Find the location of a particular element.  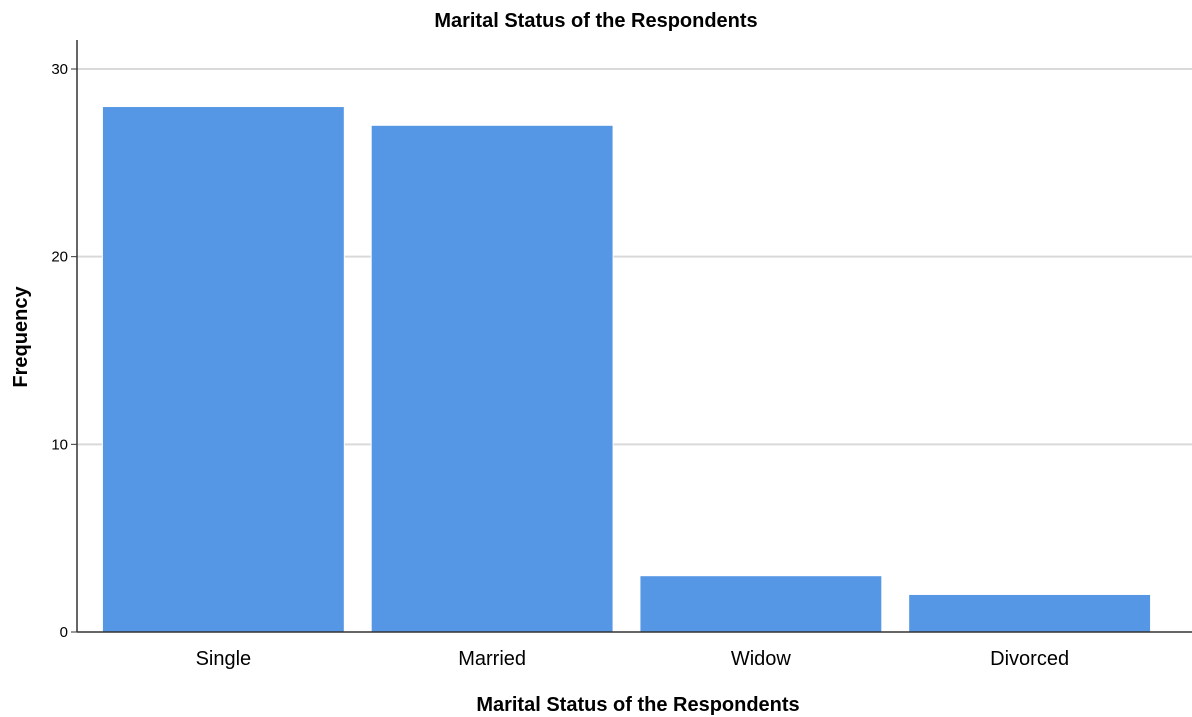

y-tick-label: 20 is located at coordinates (59, 257).